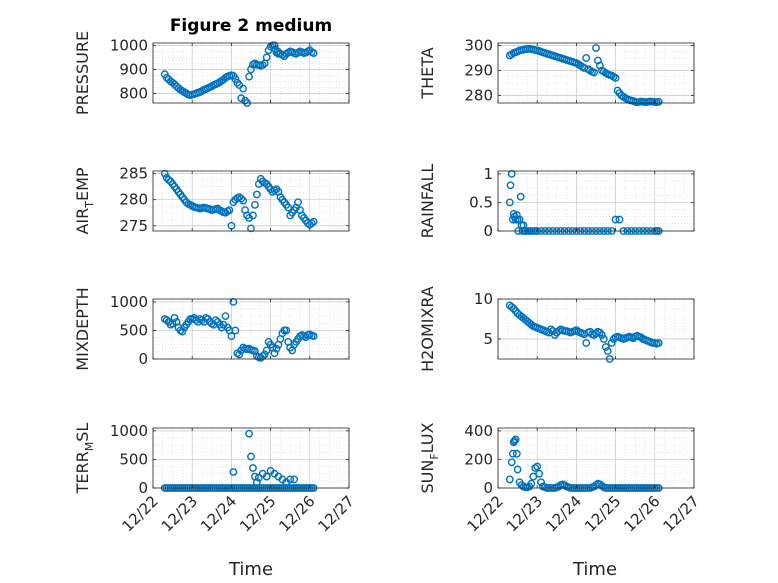 The image size is (778, 583). I want to click on y-tick-label: 280, so click(478, 96).